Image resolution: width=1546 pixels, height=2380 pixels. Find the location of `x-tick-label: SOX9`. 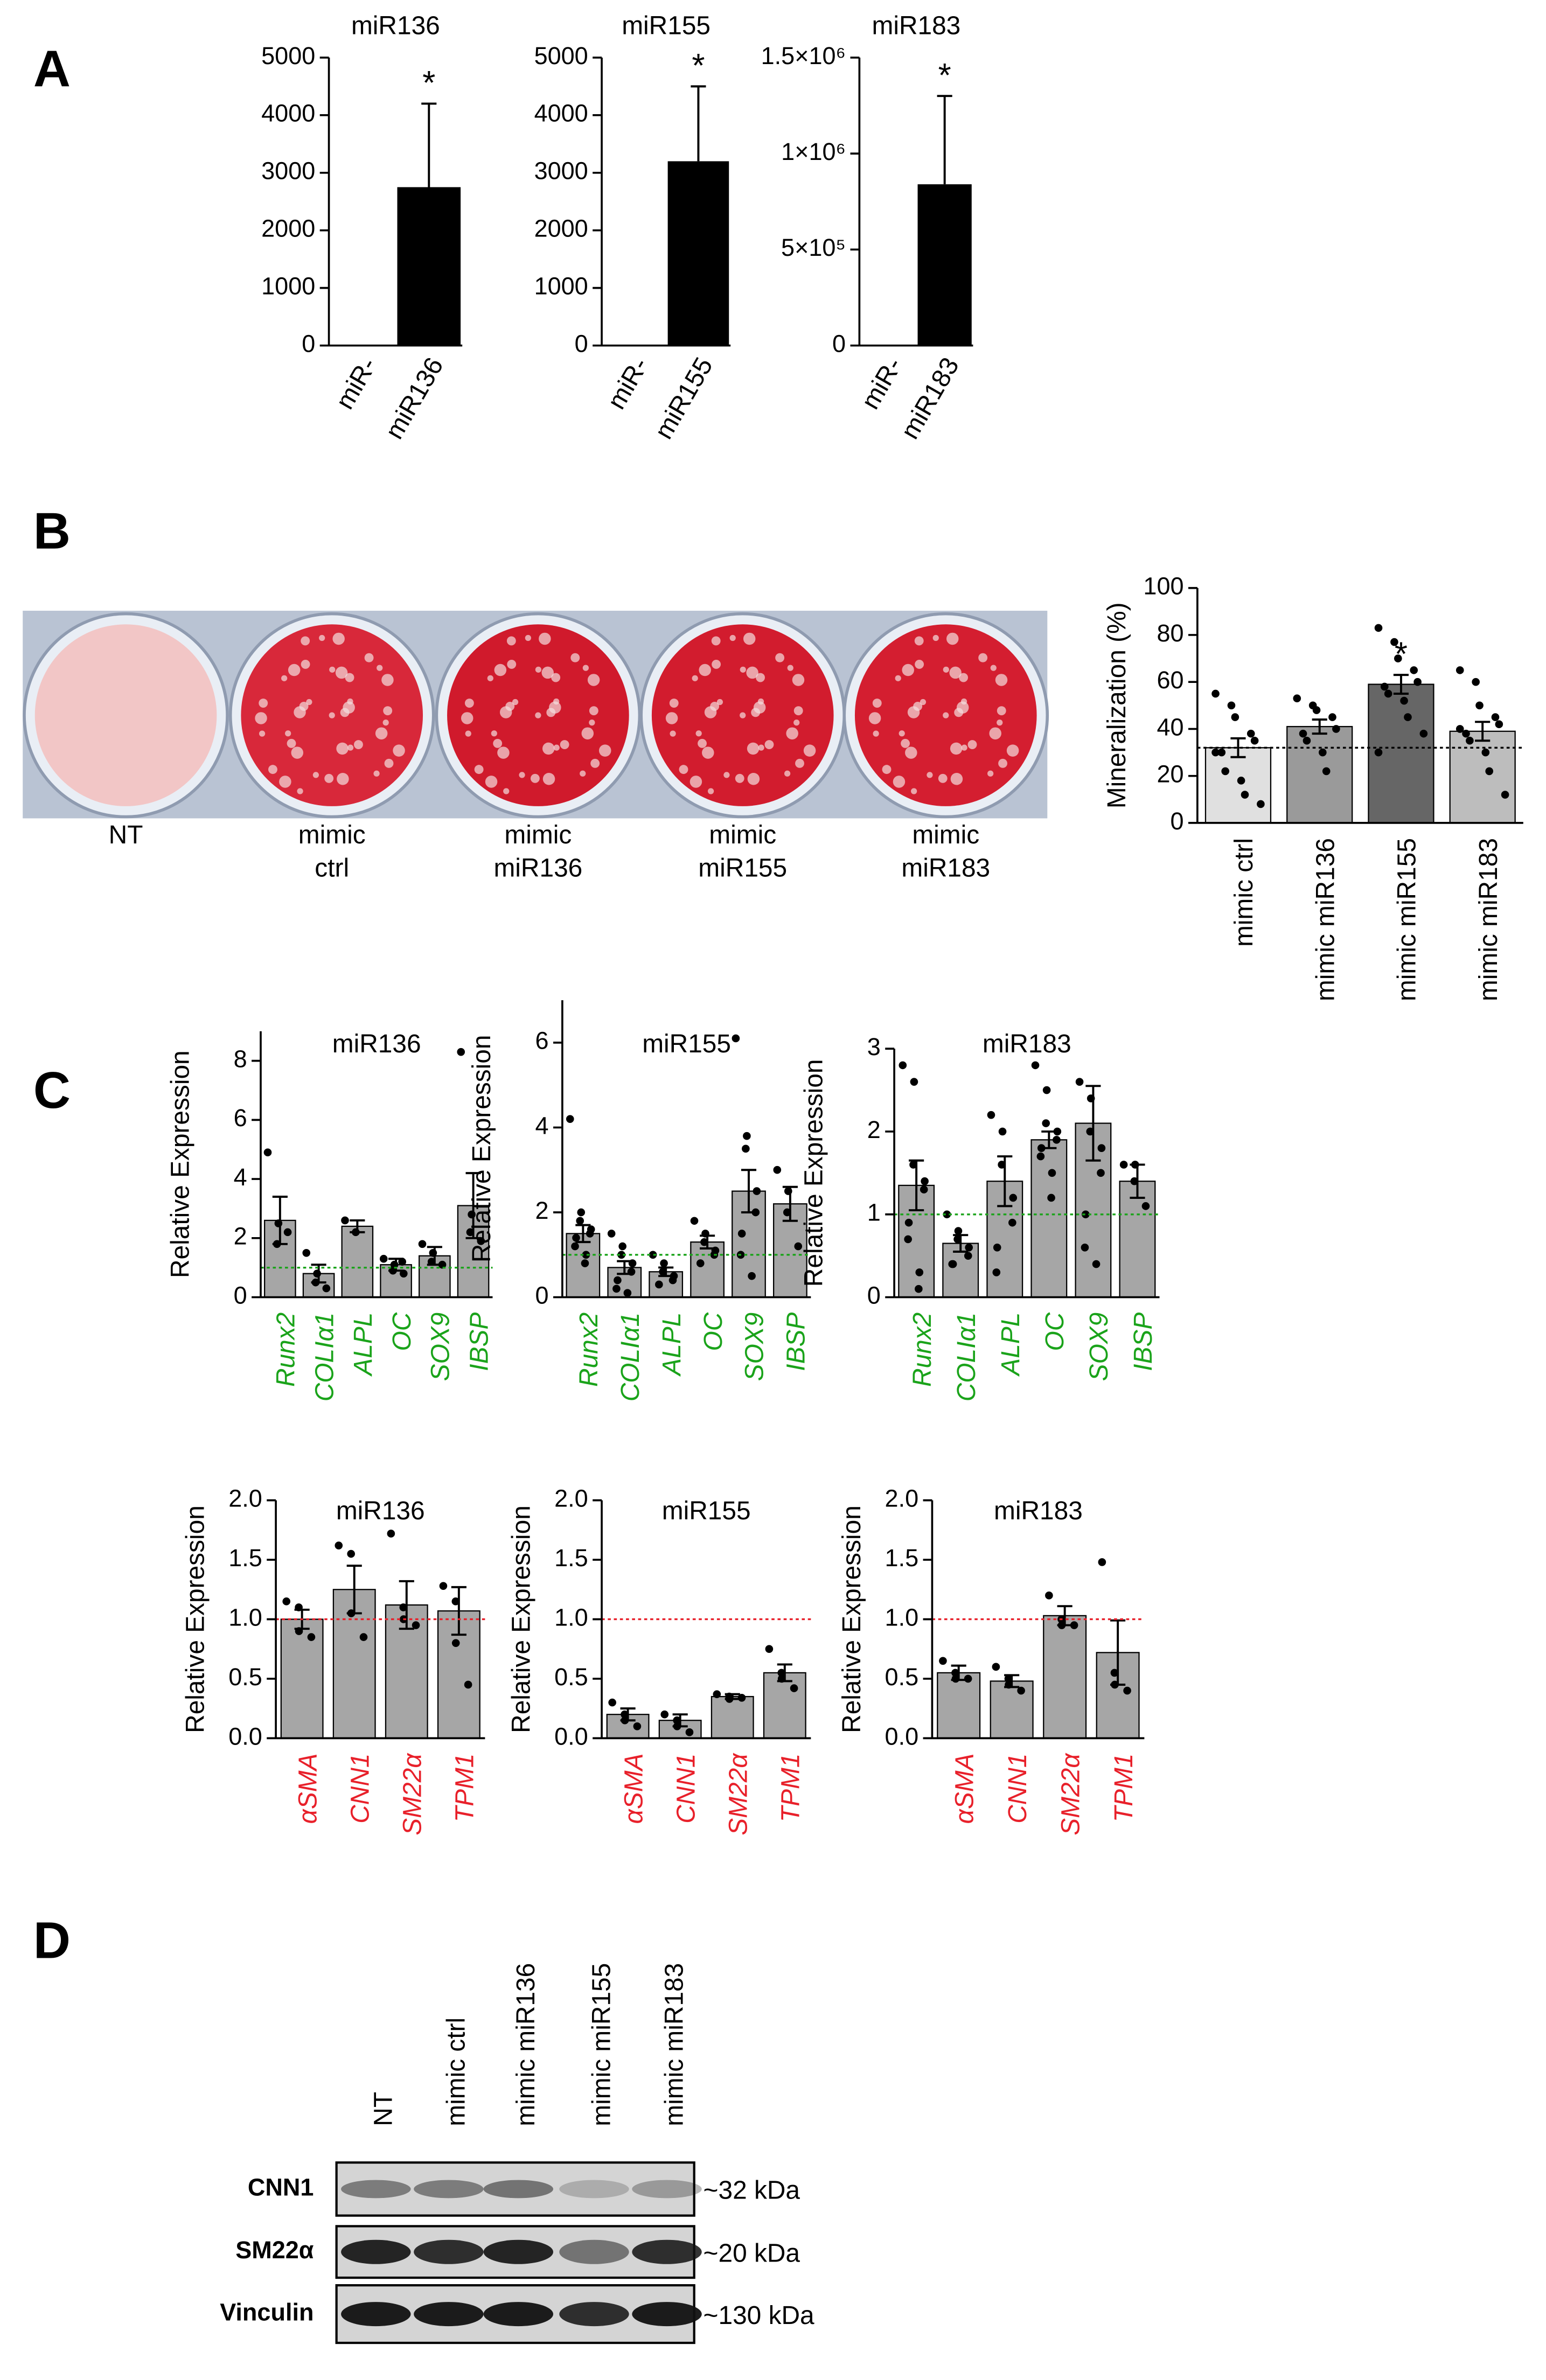

x-tick-label: SOX9 is located at coordinates (441, 1347).